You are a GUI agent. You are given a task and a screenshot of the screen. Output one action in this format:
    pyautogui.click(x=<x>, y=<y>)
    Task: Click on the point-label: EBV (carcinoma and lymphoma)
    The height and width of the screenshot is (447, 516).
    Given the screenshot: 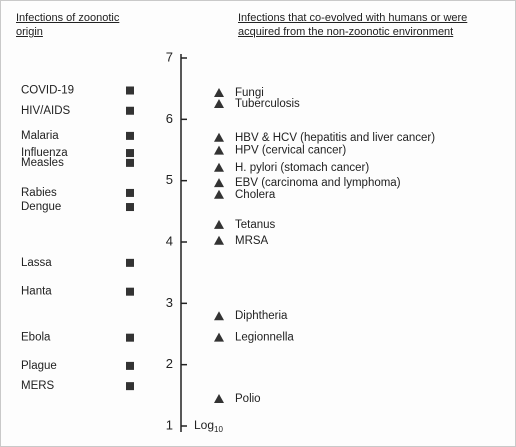 What is the action you would take?
    pyautogui.click(x=318, y=183)
    